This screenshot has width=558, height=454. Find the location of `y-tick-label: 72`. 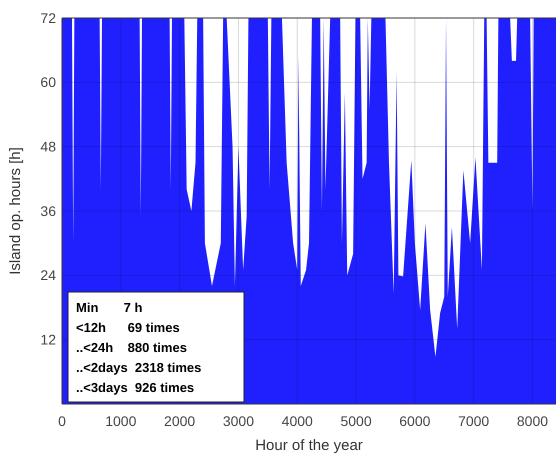

y-tick-label: 72 is located at coordinates (48, 18).